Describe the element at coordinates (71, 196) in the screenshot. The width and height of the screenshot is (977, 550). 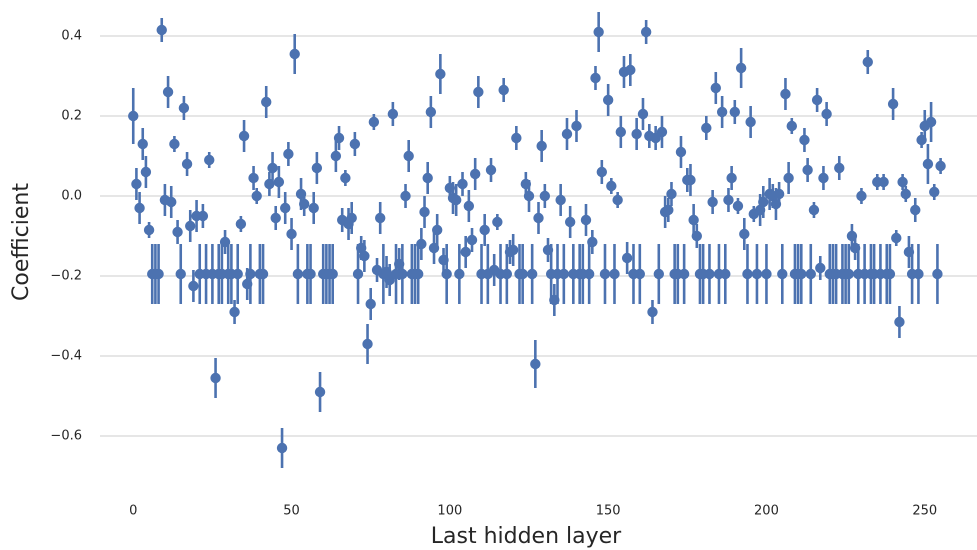
I see `y-tick-label: 0.0` at that location.